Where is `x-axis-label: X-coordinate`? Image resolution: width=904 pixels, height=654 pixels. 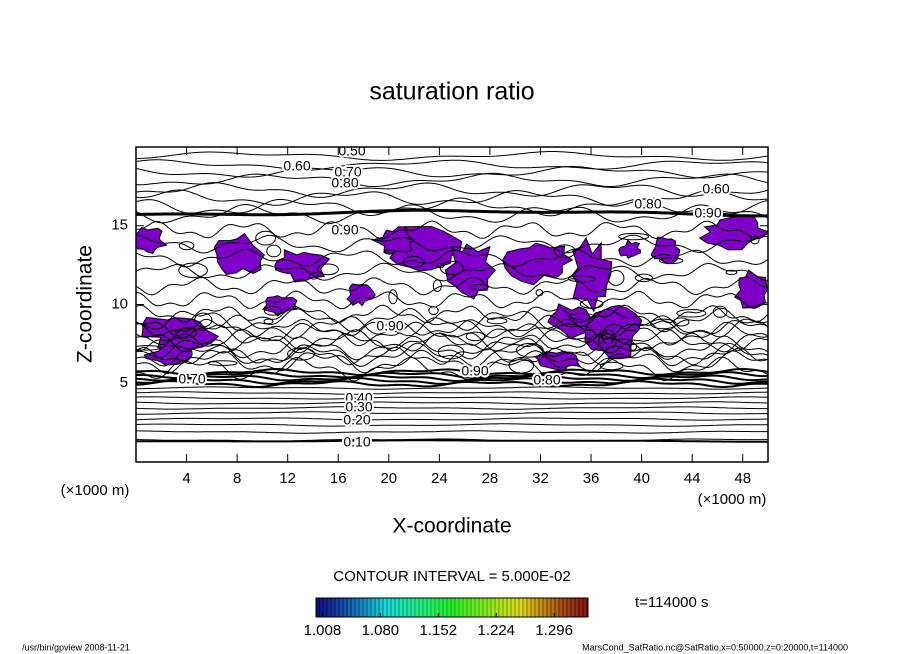
x-axis-label: X-coordinate is located at coordinates (451, 526).